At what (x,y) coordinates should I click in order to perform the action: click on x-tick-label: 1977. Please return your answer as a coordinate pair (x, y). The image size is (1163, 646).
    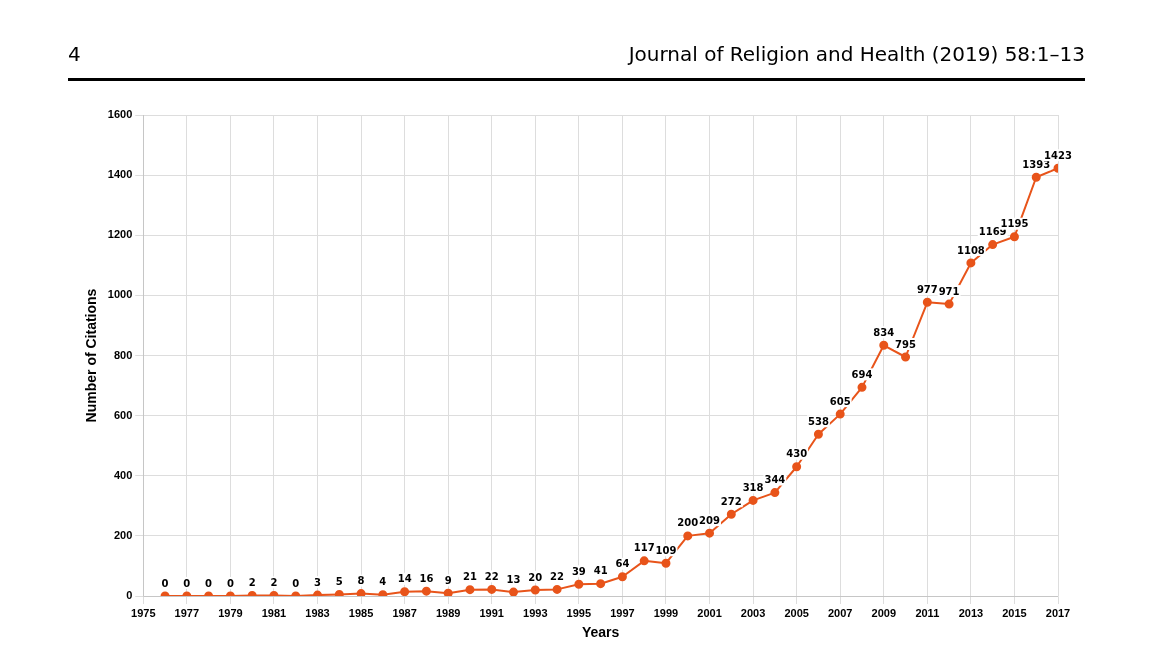
    Looking at the image, I should click on (187, 612).